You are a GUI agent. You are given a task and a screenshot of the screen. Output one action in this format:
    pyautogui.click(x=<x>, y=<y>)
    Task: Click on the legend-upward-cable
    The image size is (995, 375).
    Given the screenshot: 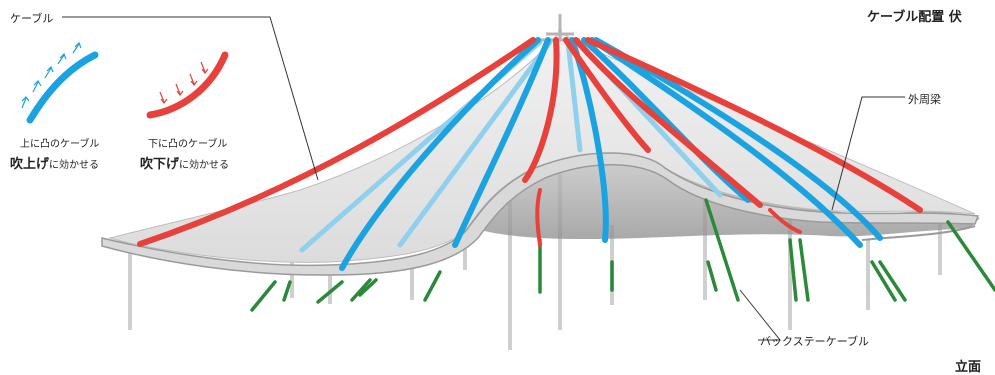 What is the action you would take?
    pyautogui.click(x=60, y=82)
    